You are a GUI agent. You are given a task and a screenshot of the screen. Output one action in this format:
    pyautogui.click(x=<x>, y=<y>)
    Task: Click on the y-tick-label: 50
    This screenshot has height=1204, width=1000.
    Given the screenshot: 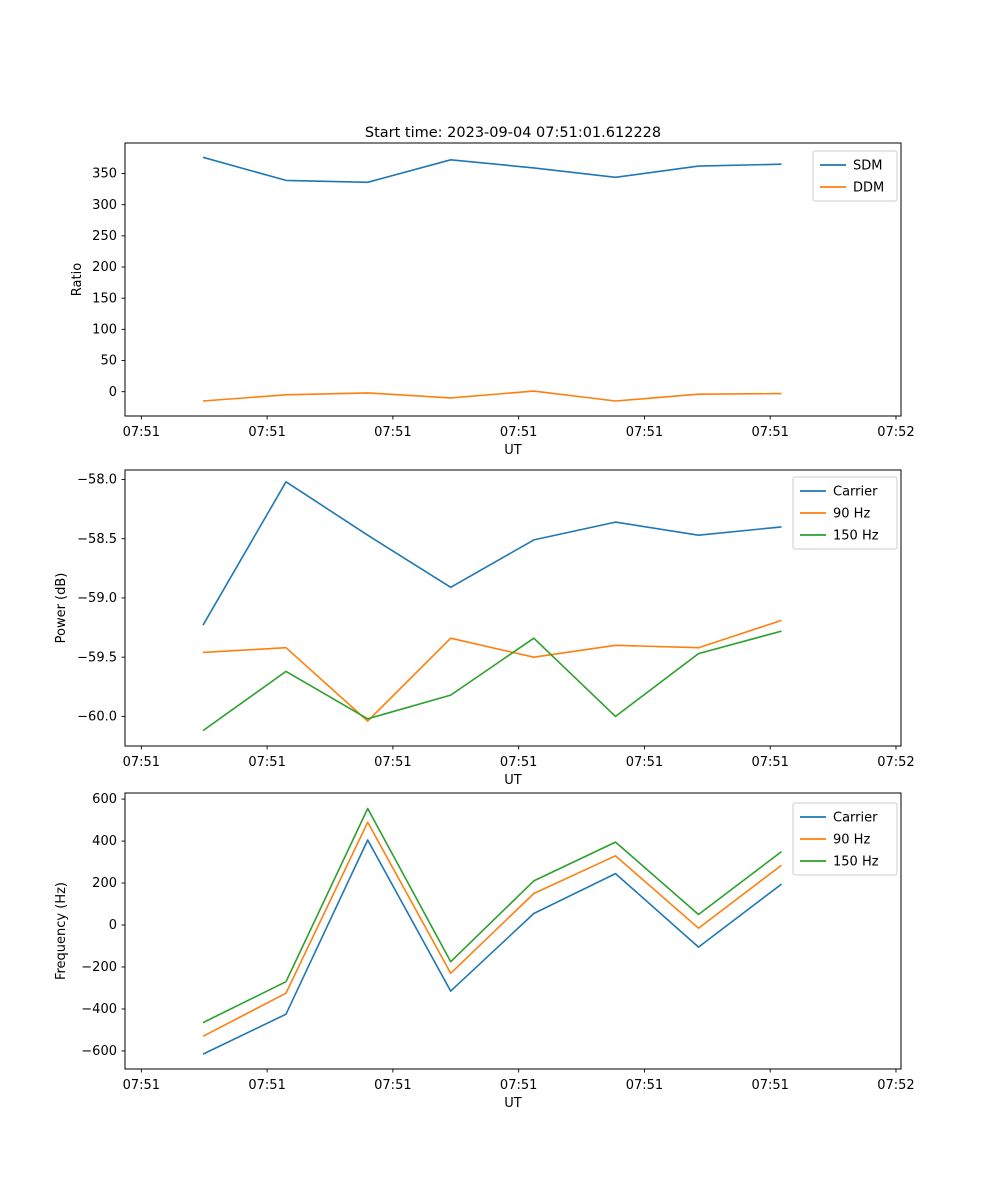 What is the action you would take?
    pyautogui.click(x=108, y=361)
    